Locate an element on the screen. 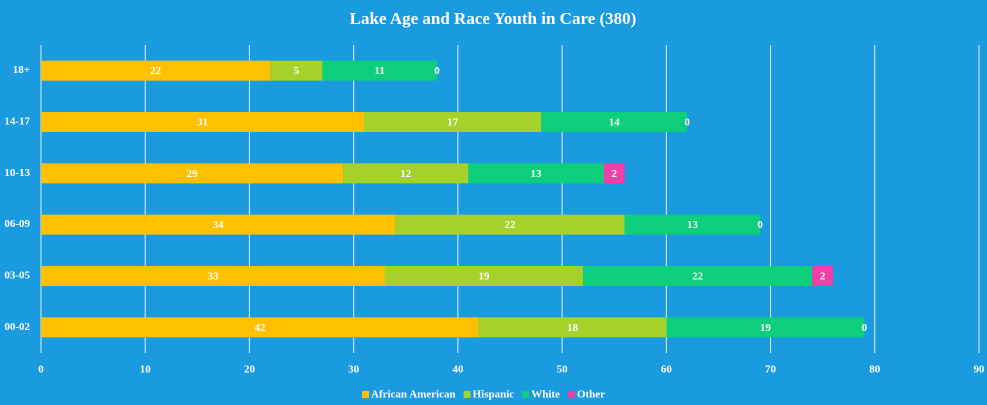 This screenshot has height=405, width=987. data-label: 33 is located at coordinates (213, 277).